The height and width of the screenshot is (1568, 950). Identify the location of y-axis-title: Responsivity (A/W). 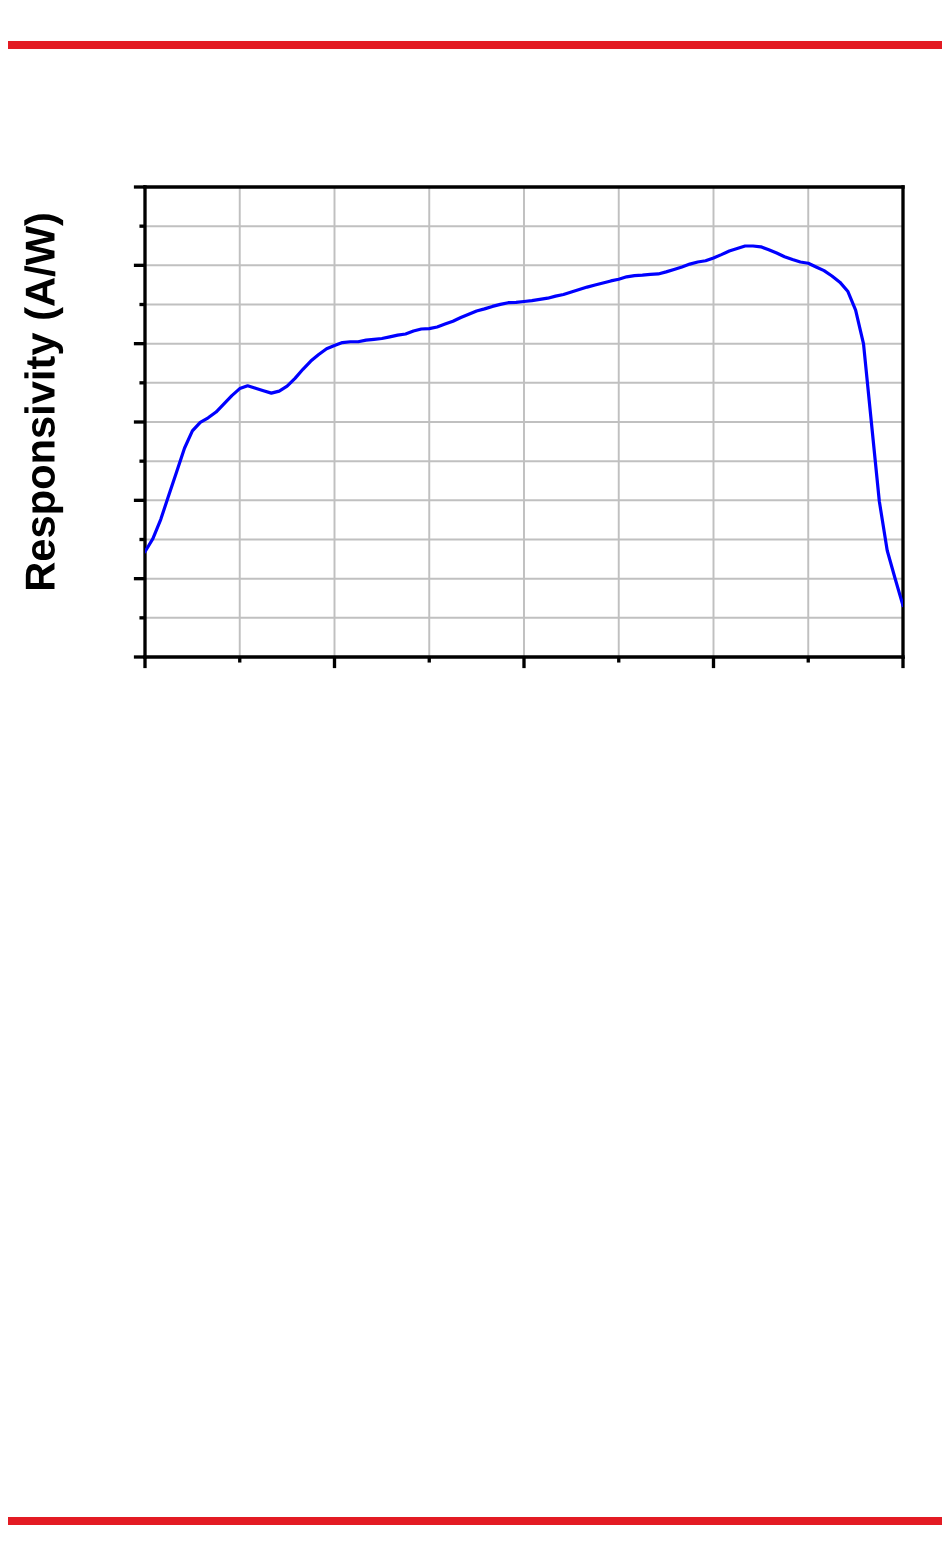
(44, 402).